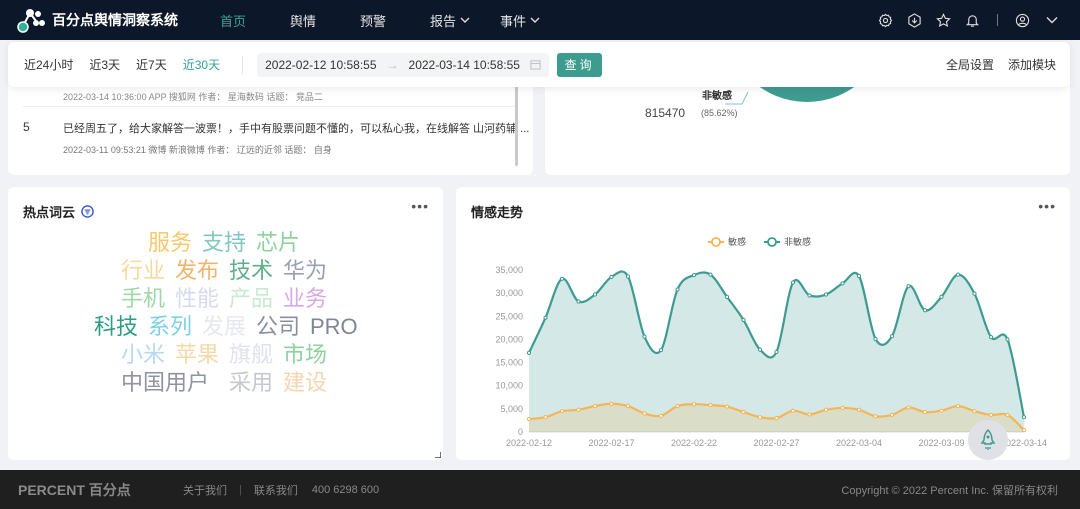  I want to click on word-cloud-word: 公司, so click(278, 326).